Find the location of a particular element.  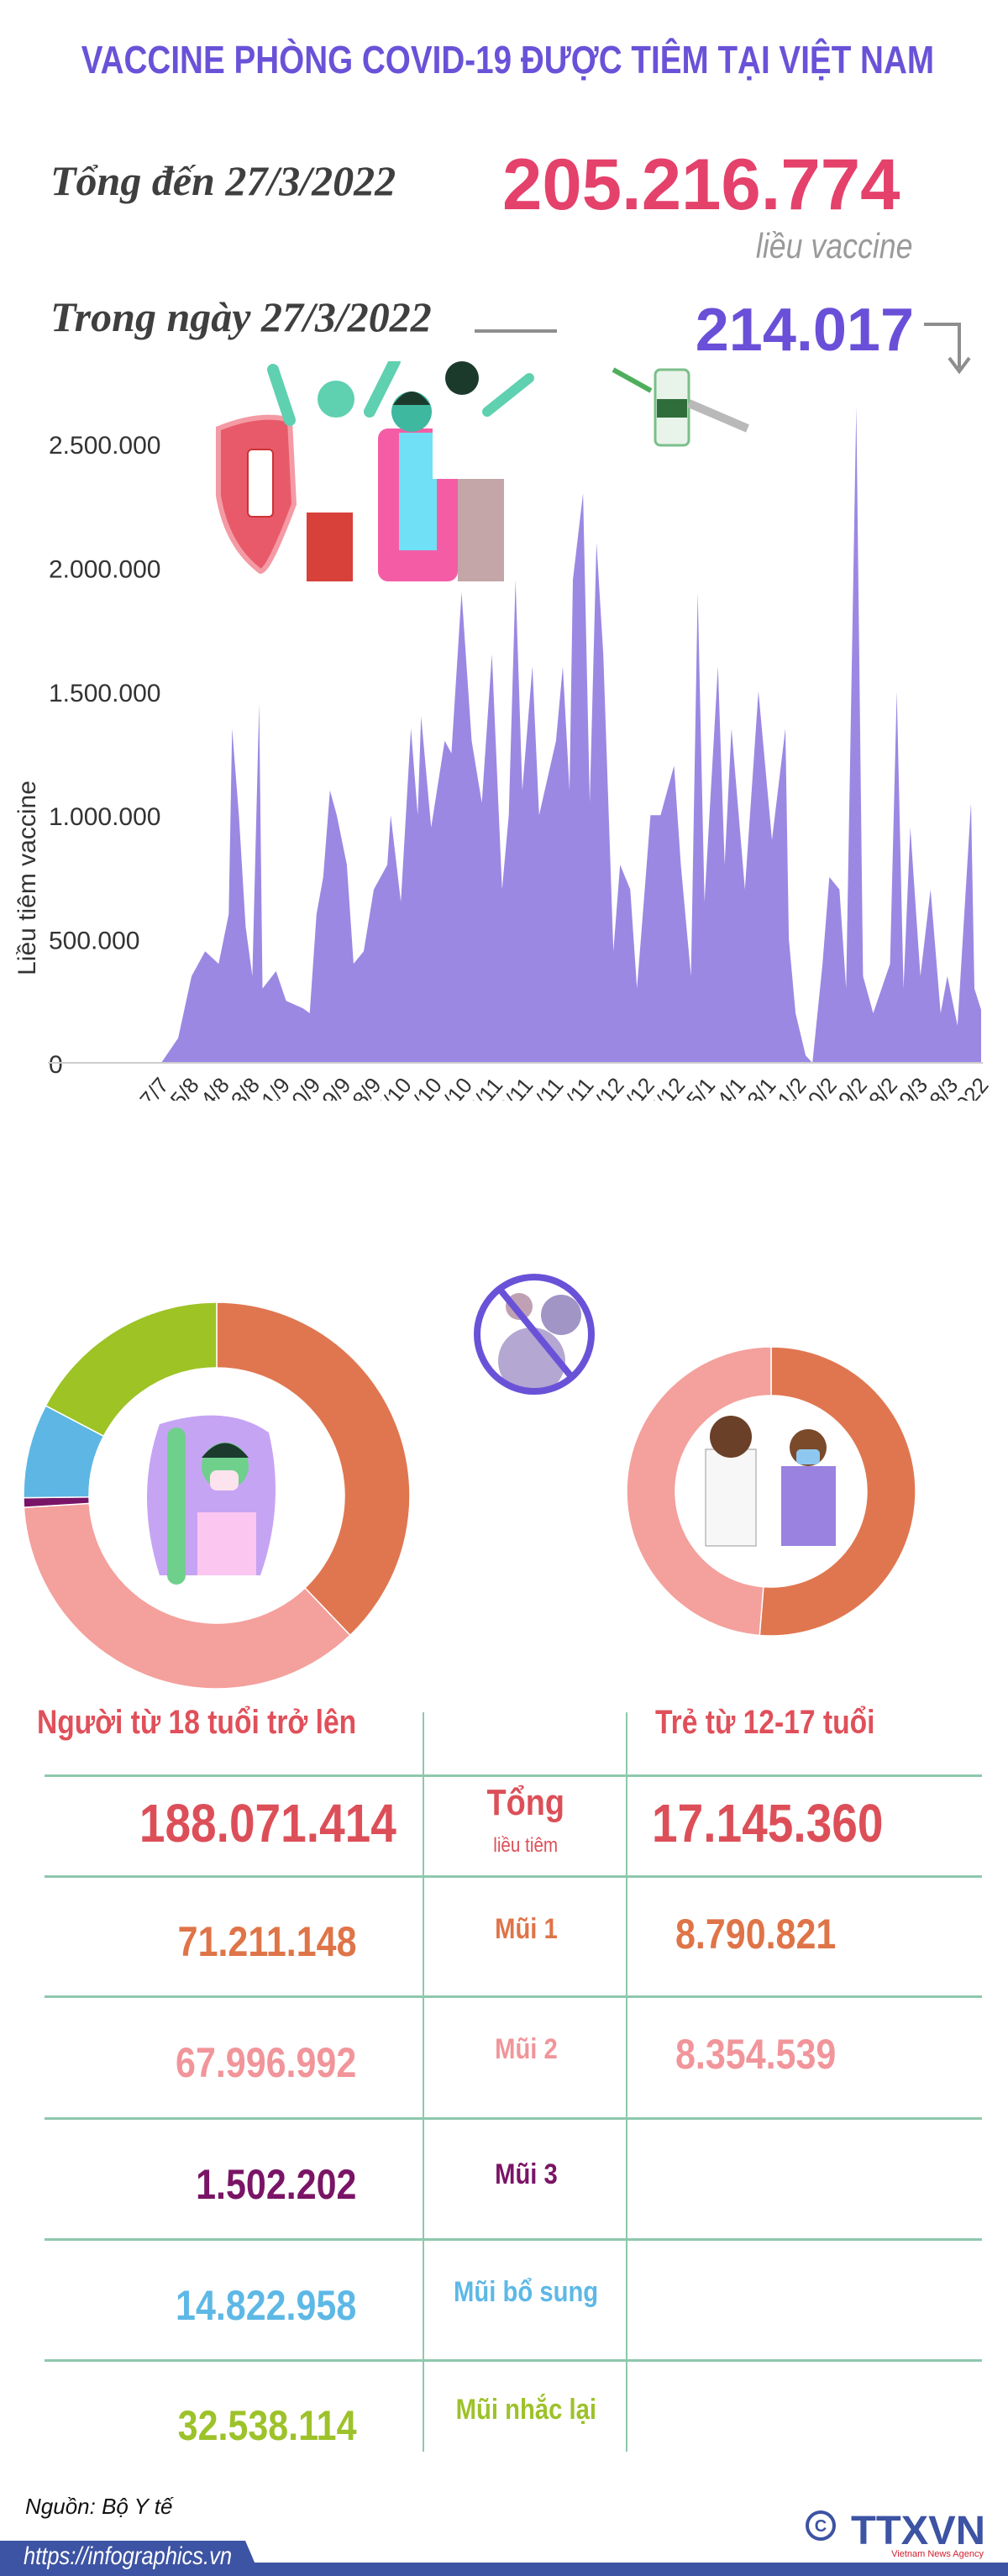

footer-url-link: https://infographics.vn is located at coordinates (128, 2556).